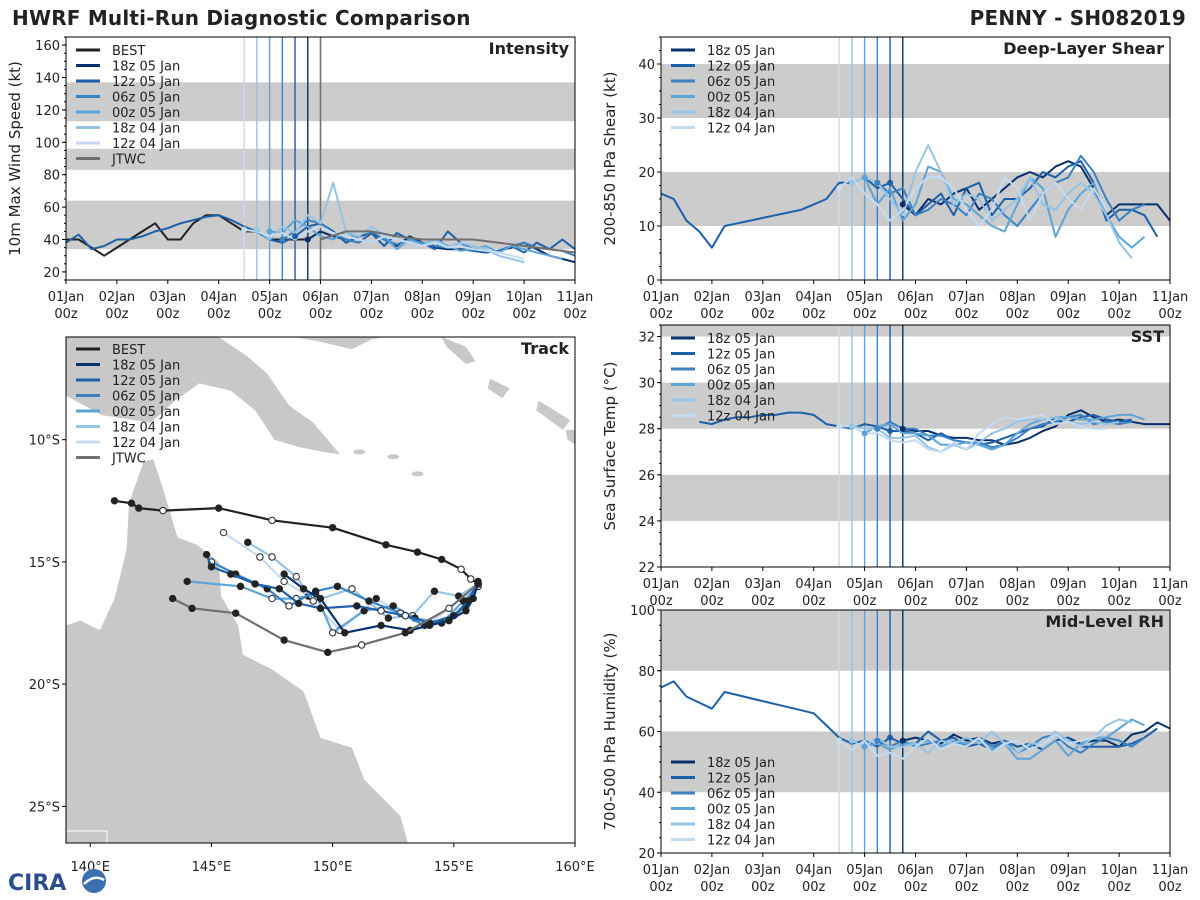 This screenshot has height=900, width=1200. What do you see at coordinates (1036, 191) in the screenshot?
I see `series-line-18z-05-jan` at bounding box center [1036, 191].